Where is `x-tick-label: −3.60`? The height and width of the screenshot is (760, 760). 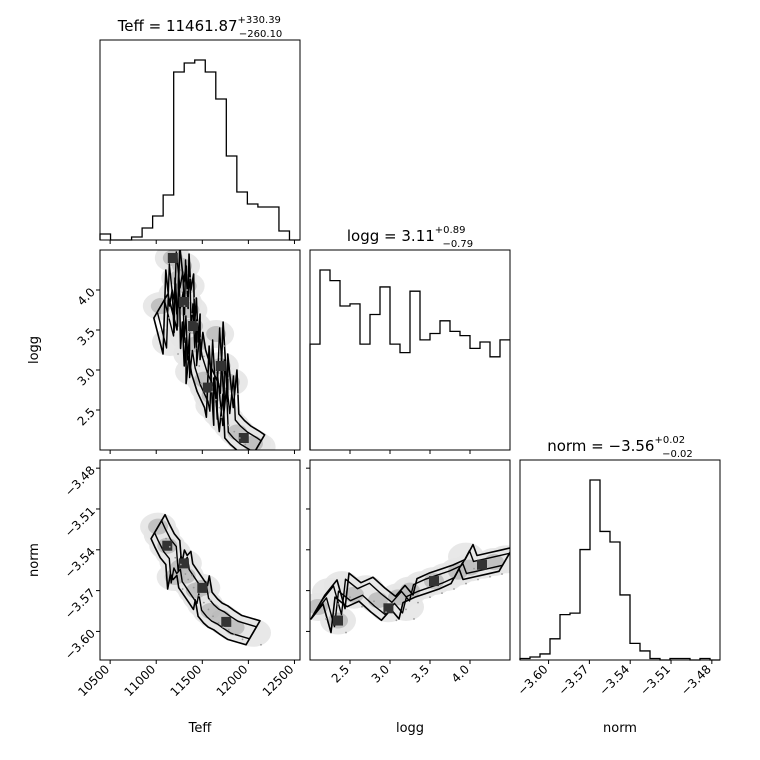 x-tick-label: −3.60 is located at coordinates (533, 680).